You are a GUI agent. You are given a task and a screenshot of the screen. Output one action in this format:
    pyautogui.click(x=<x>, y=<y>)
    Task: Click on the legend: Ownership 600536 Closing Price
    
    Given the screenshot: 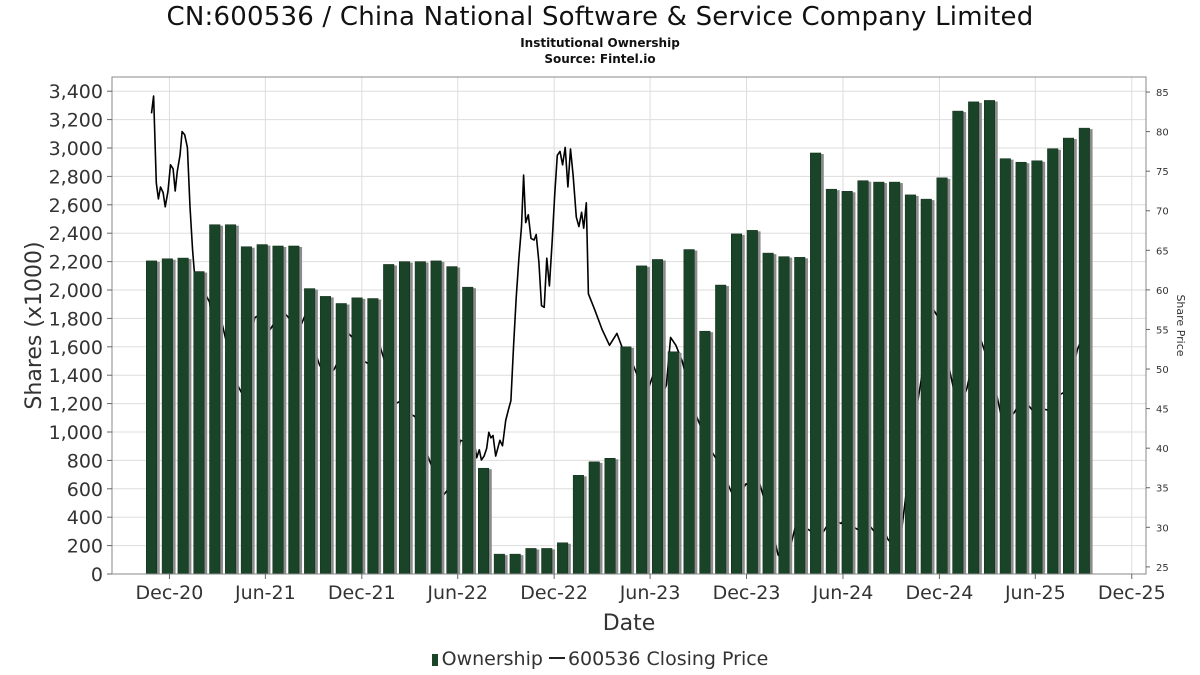 What is the action you would take?
    pyautogui.click(x=600, y=659)
    